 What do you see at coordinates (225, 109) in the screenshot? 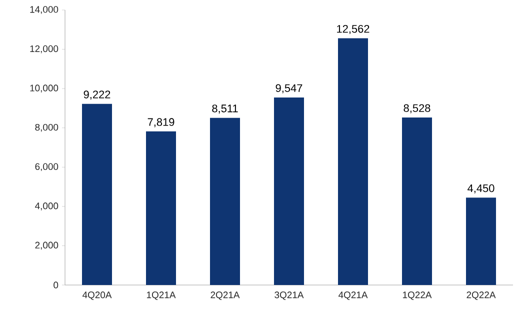
I see `data-label: 8,511` at bounding box center [225, 109].